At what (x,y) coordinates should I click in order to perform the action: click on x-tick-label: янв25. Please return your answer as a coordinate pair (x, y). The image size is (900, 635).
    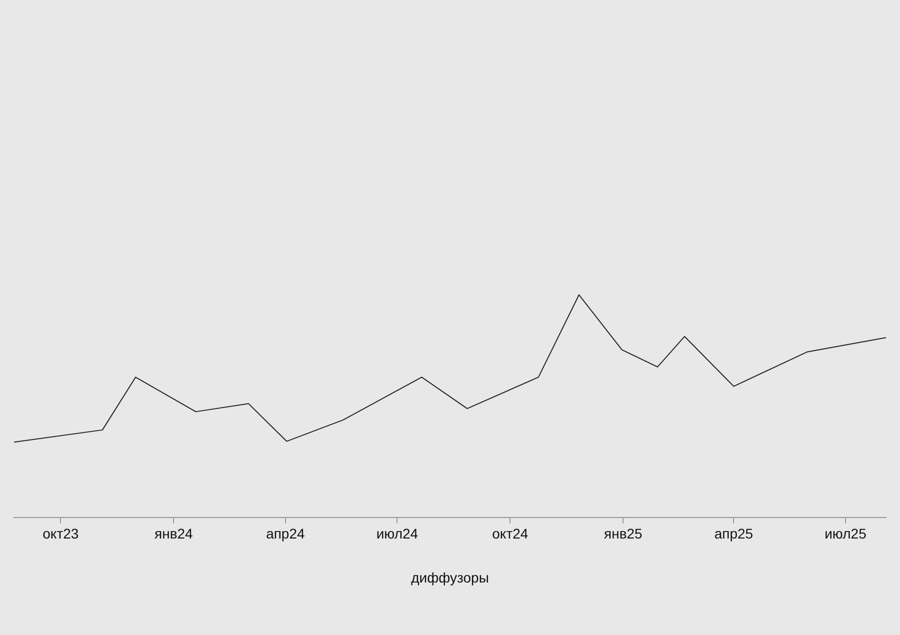
    Looking at the image, I should click on (623, 534).